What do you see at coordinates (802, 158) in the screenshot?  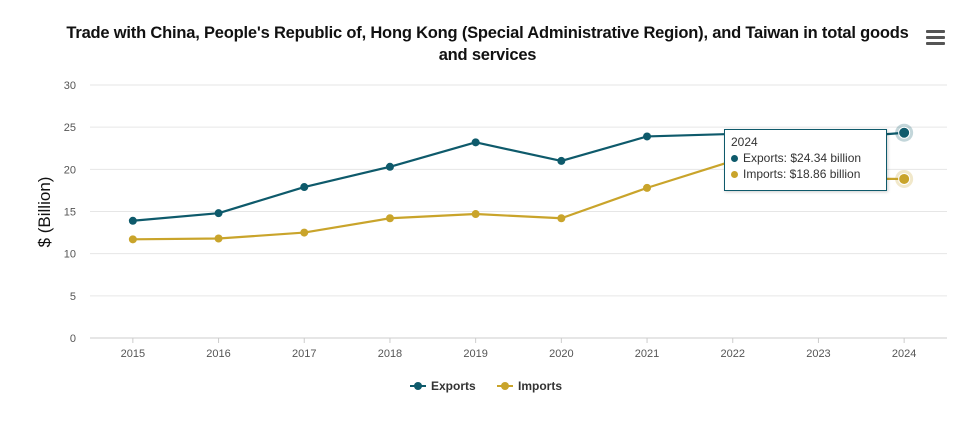 I see `tooltip-exports-text: Exports: $24.34 billion` at bounding box center [802, 158].